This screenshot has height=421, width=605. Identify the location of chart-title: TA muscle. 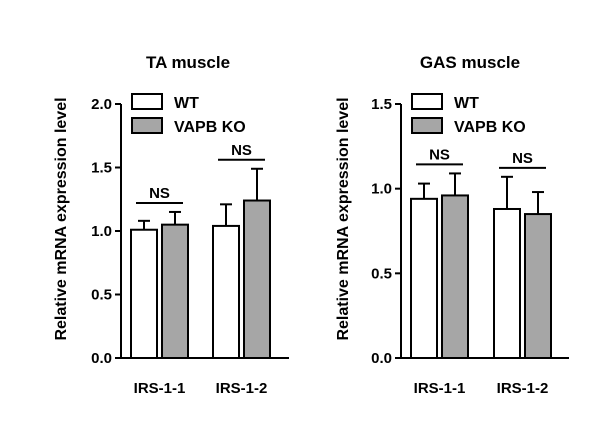
(188, 62).